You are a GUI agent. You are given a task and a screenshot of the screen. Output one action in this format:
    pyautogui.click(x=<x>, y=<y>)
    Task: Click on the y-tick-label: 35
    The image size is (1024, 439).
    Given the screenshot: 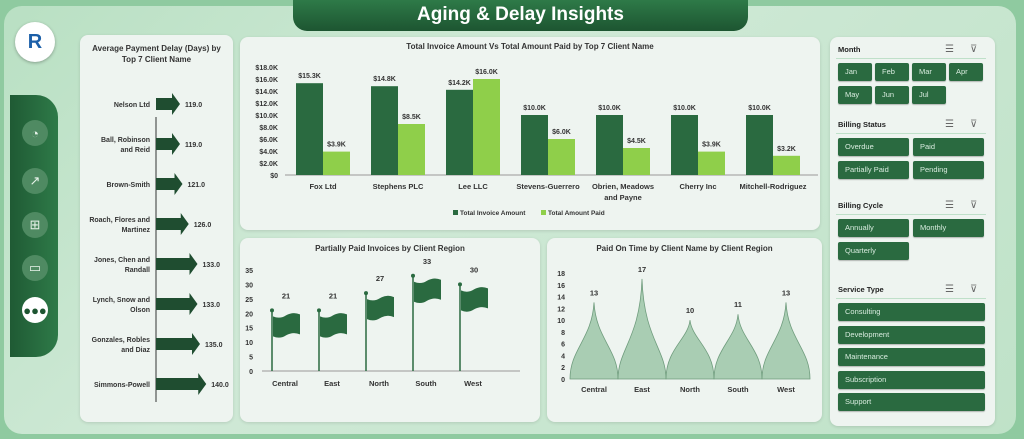 What is the action you would take?
    pyautogui.click(x=249, y=271)
    